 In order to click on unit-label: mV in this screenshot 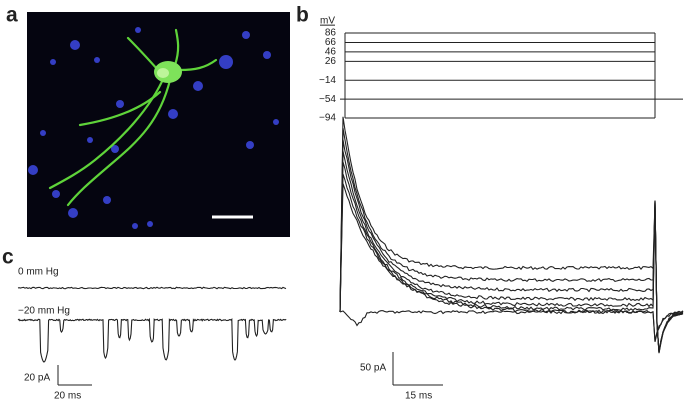, I will do `click(327, 21)`.